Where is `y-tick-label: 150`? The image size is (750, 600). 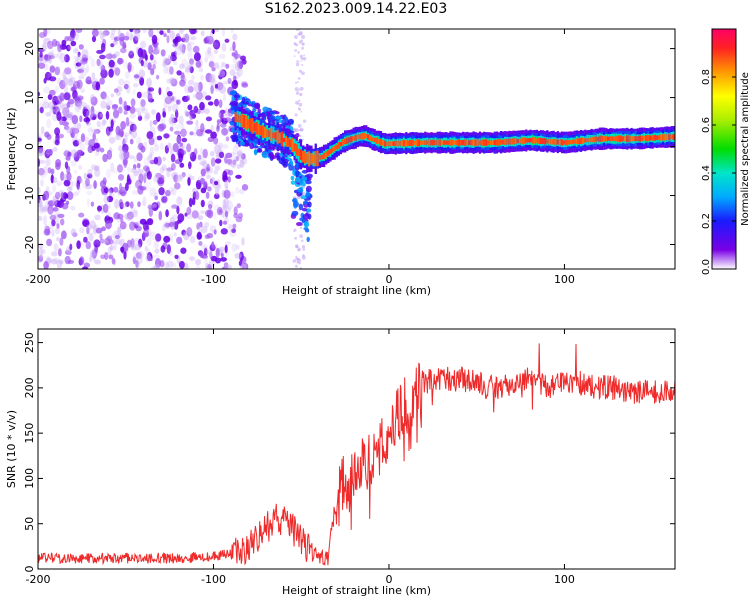 y-tick-label: 150 is located at coordinates (29, 433).